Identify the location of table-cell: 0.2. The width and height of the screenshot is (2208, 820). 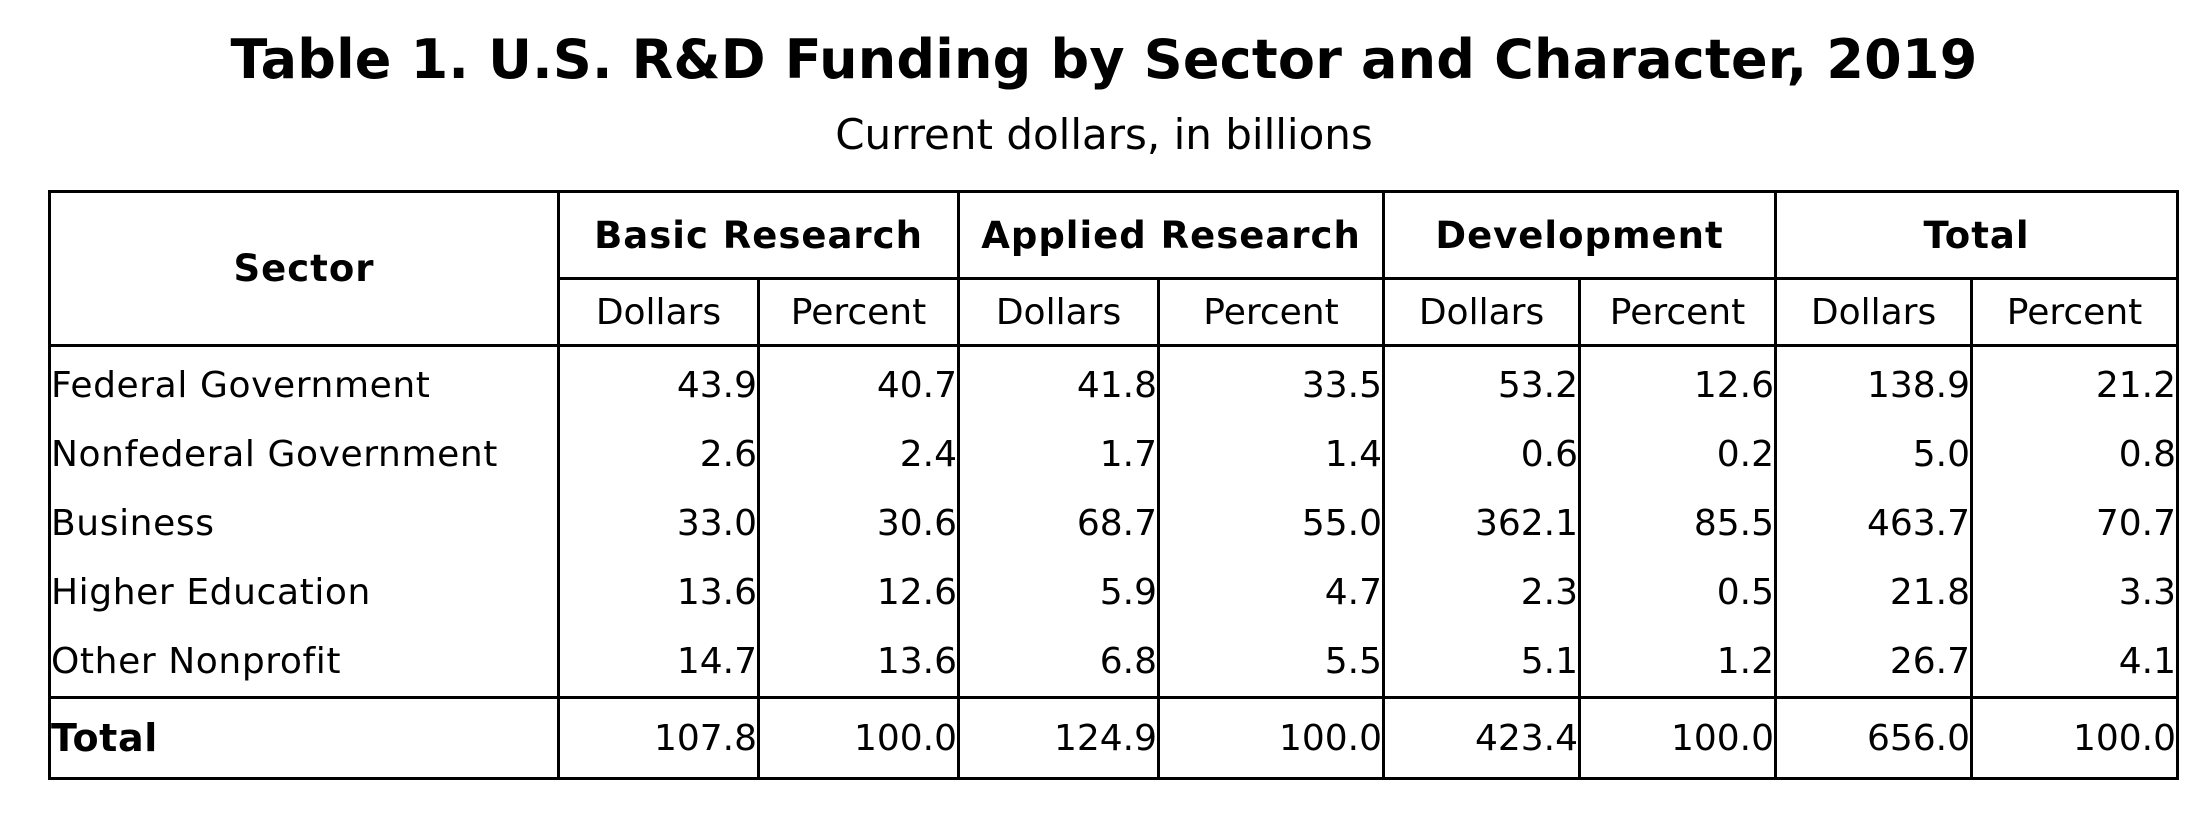
(1677, 454).